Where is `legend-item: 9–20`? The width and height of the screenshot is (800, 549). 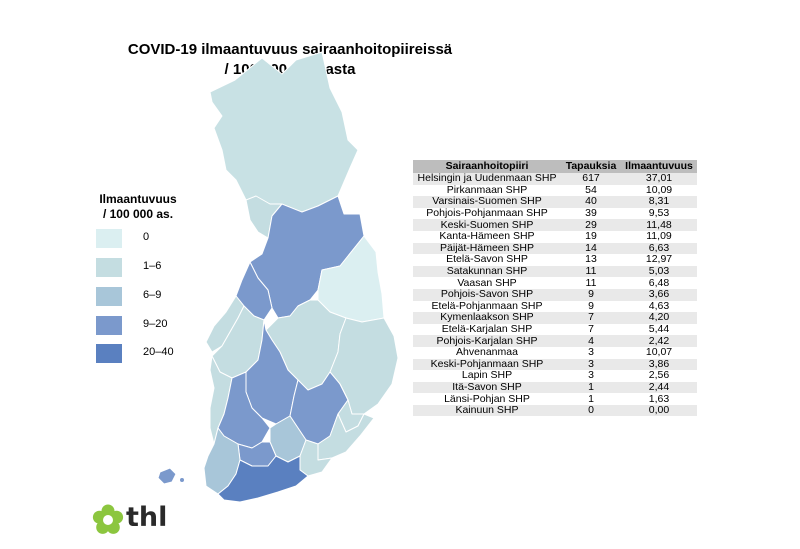 legend-item: 9–20 is located at coordinates (166, 326).